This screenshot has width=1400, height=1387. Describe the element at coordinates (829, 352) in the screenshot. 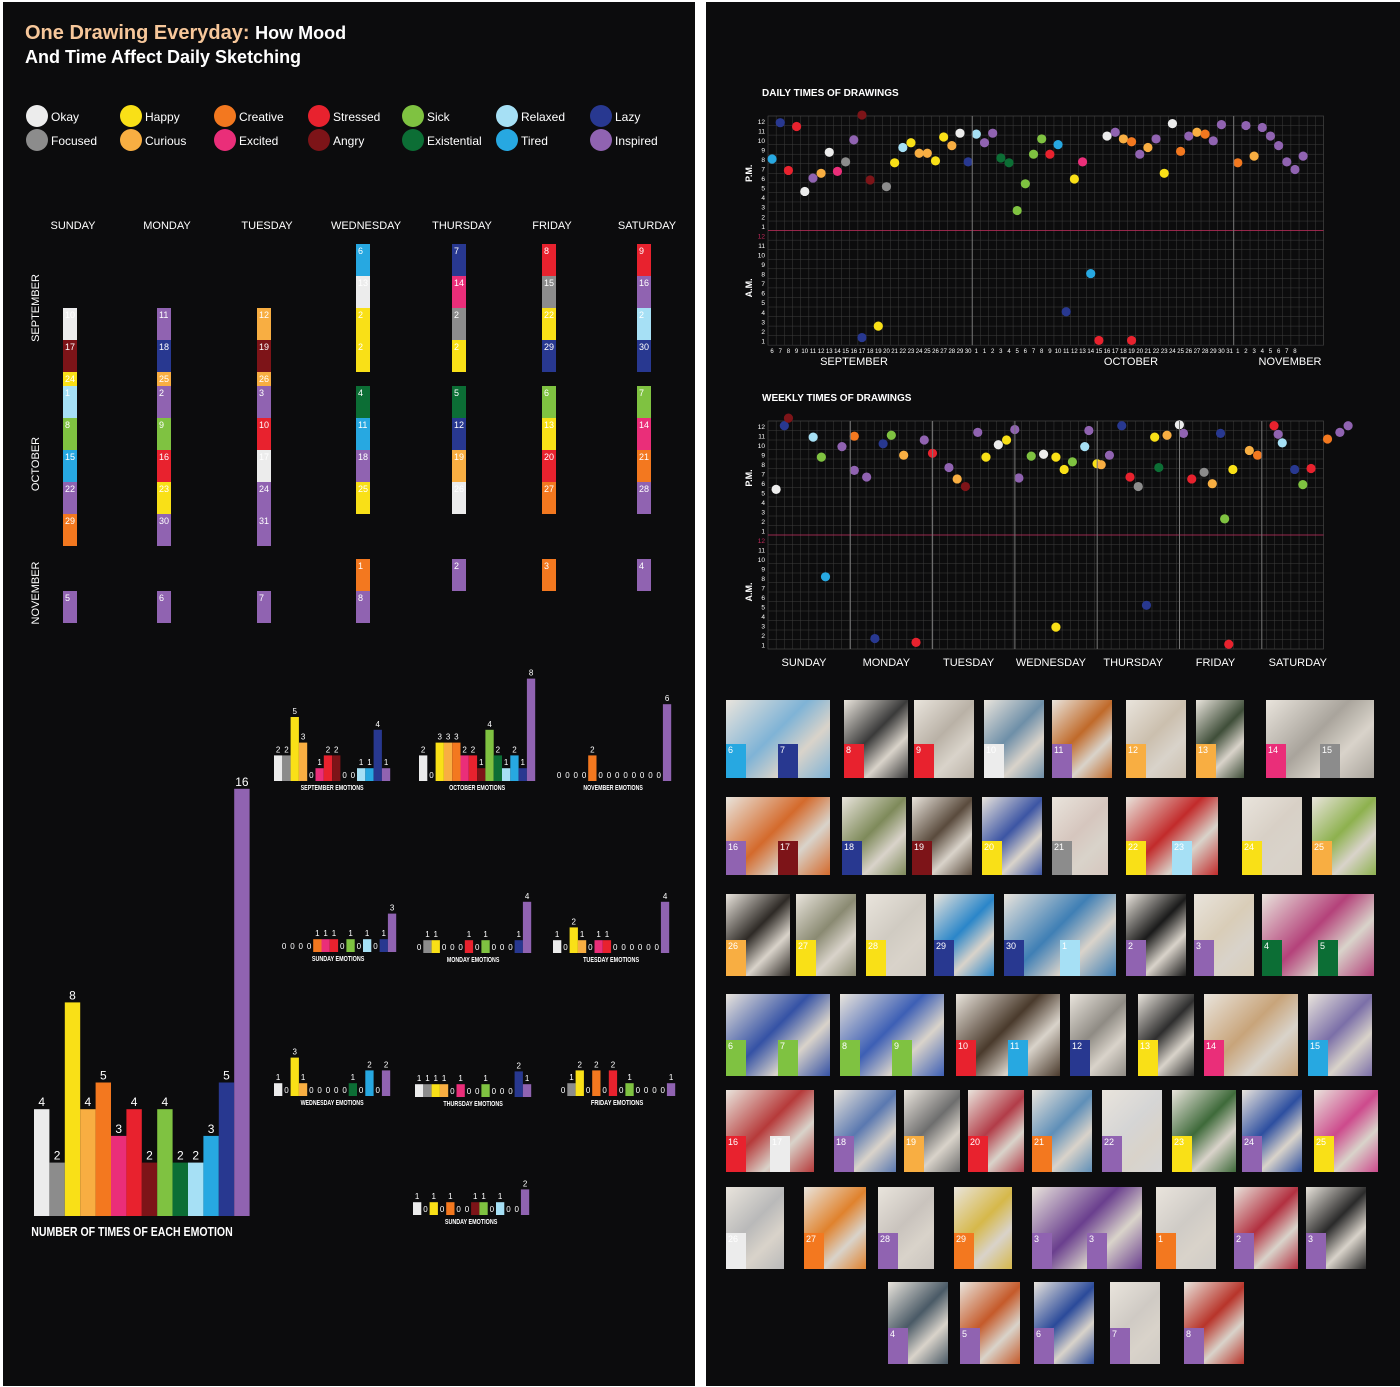

I see `day-tick-label: 13` at that location.